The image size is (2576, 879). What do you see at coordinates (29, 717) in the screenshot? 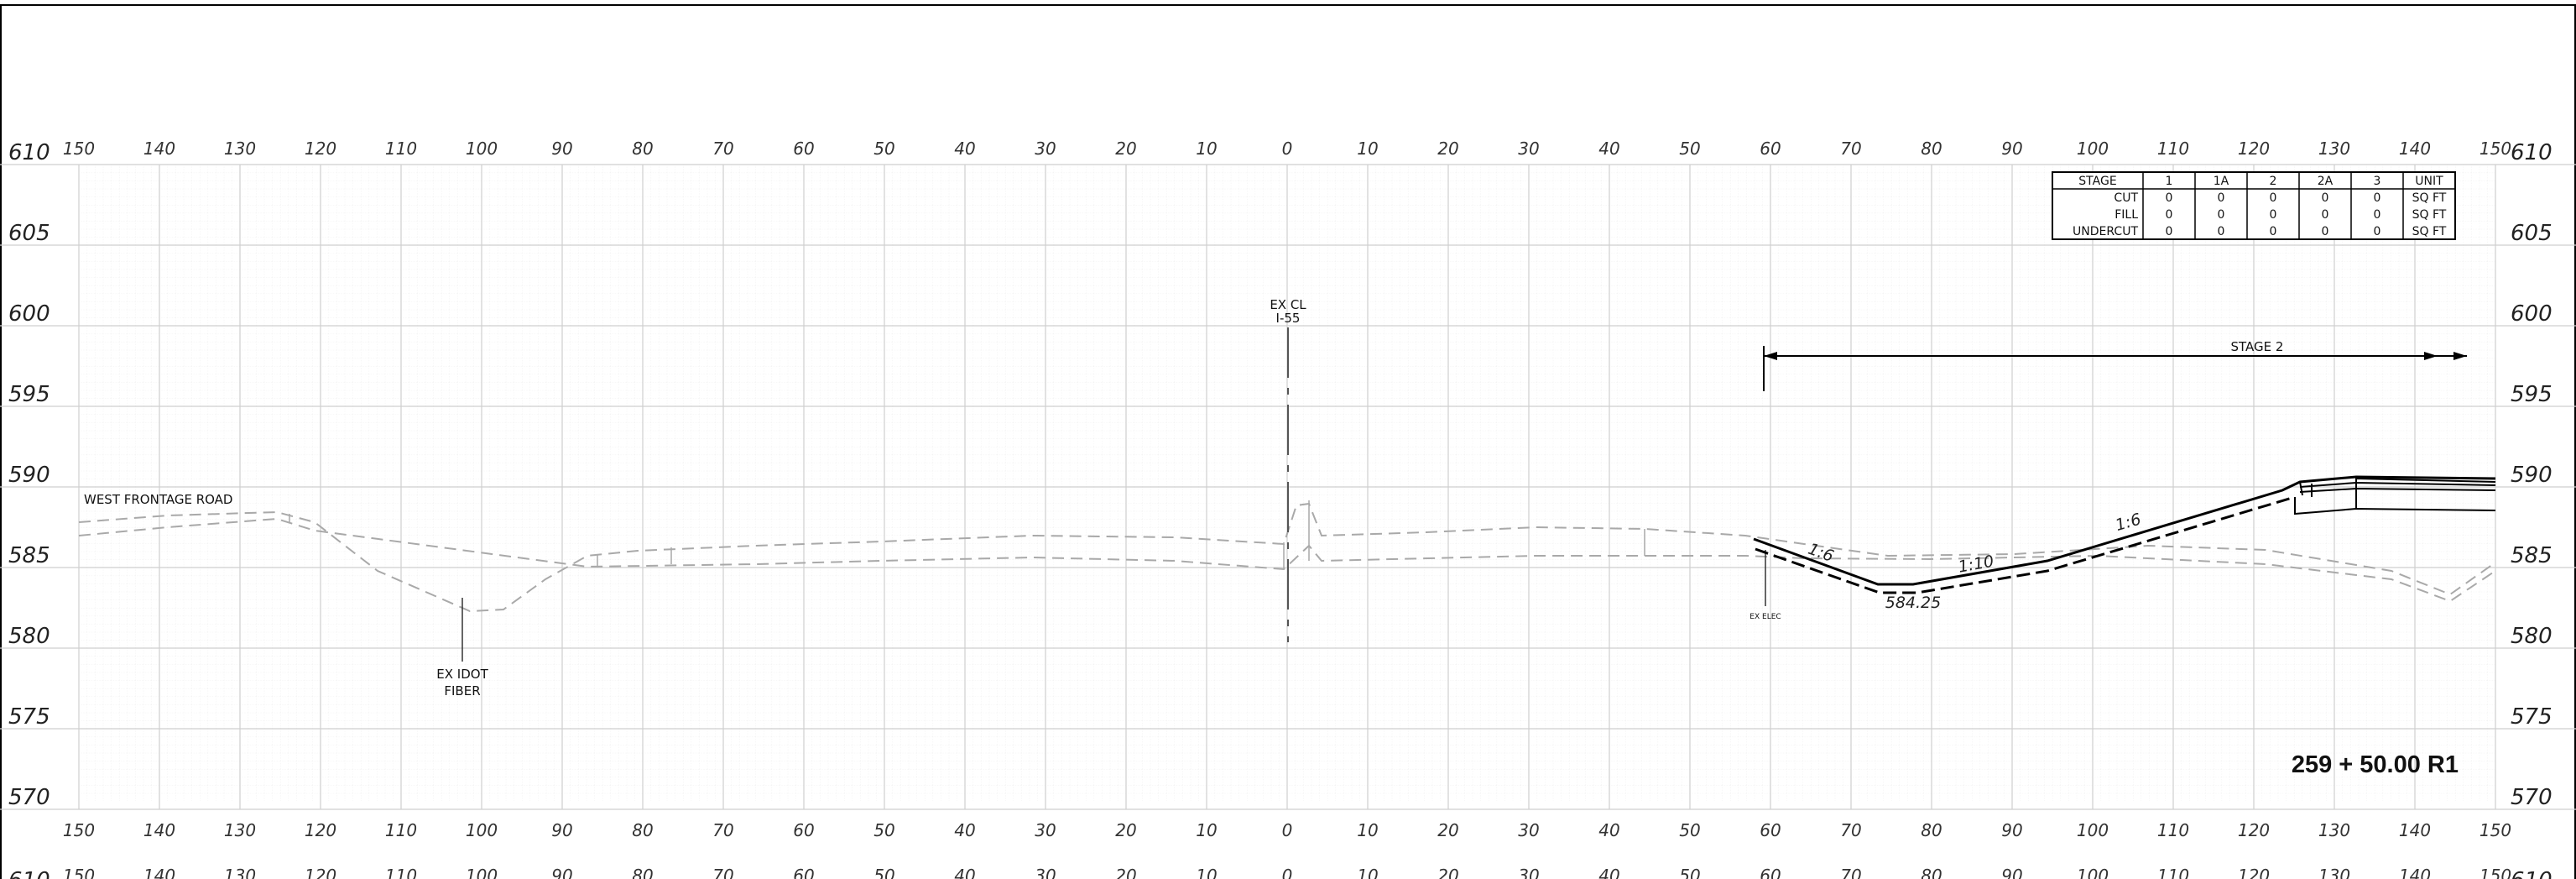
I see `elevation-label-left: 575` at bounding box center [29, 717].